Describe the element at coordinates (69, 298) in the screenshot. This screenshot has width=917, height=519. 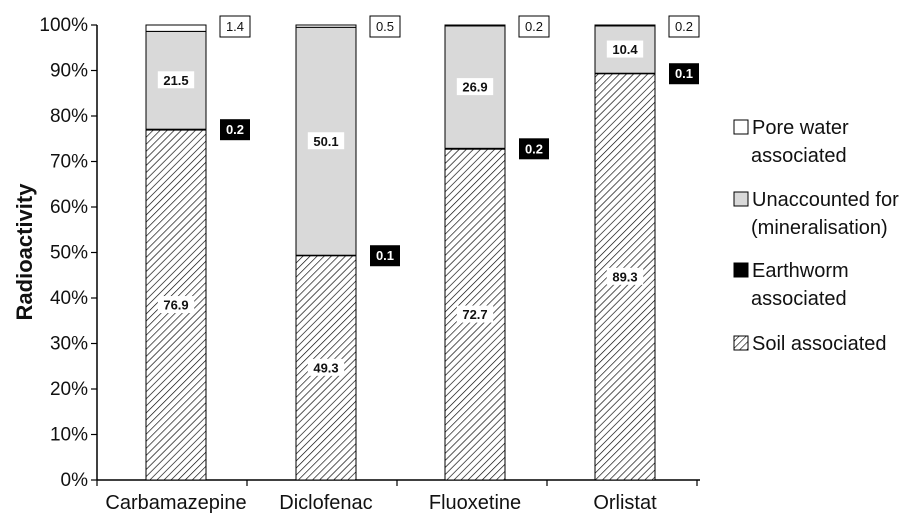
I see `y-tick-label: 40%` at that location.